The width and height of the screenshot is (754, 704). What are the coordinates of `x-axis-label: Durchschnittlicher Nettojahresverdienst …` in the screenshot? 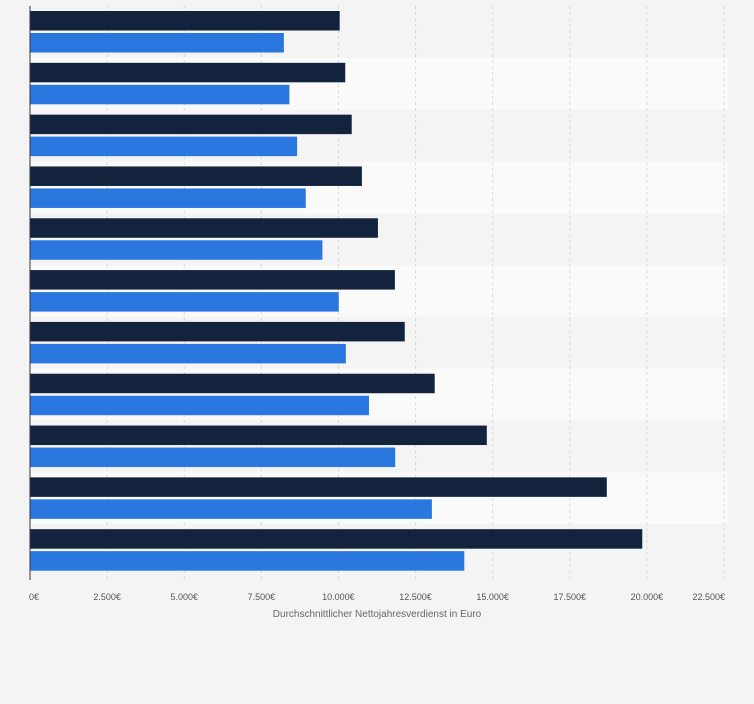 It's located at (377, 614).